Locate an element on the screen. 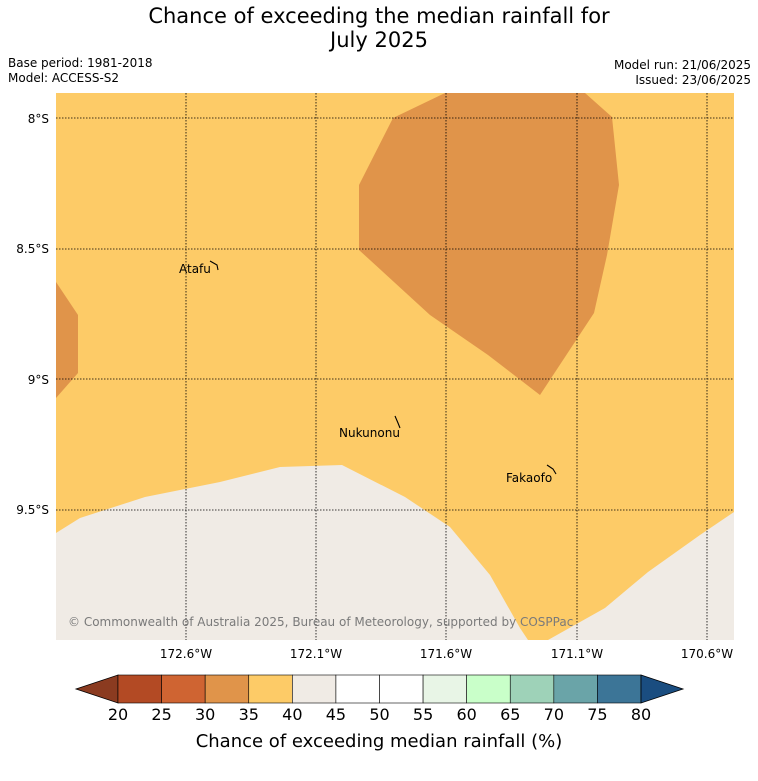  lon-label-171-6w: 171.6°W is located at coordinates (446, 654).